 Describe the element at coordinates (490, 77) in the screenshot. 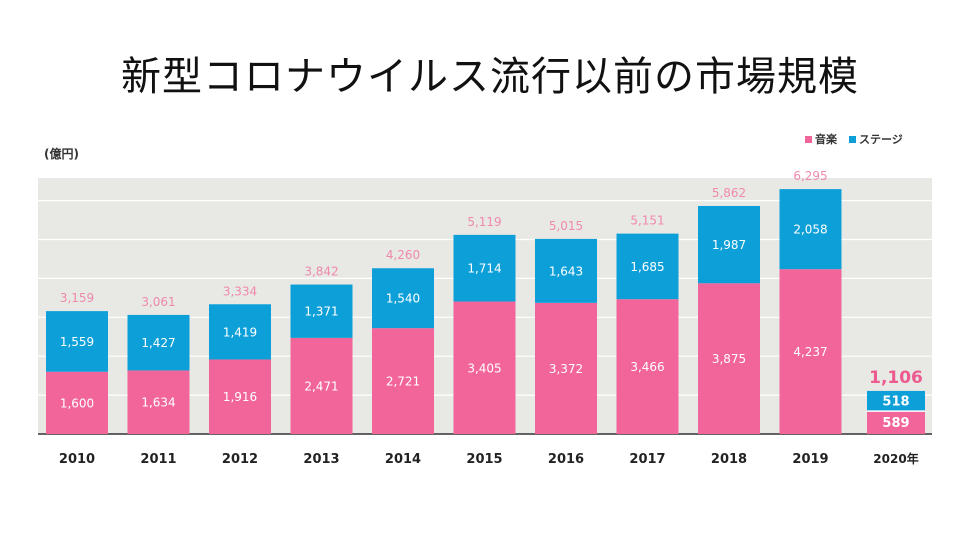

I see `slide-title: 新型コロナウイルス流行以前の市場規模` at that location.